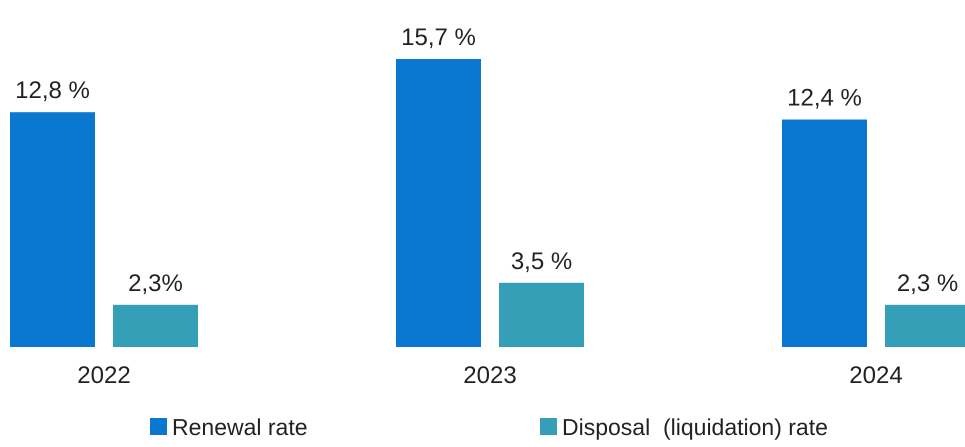  What do you see at coordinates (824, 98) in the screenshot?
I see `data-label: 12,4 %` at bounding box center [824, 98].